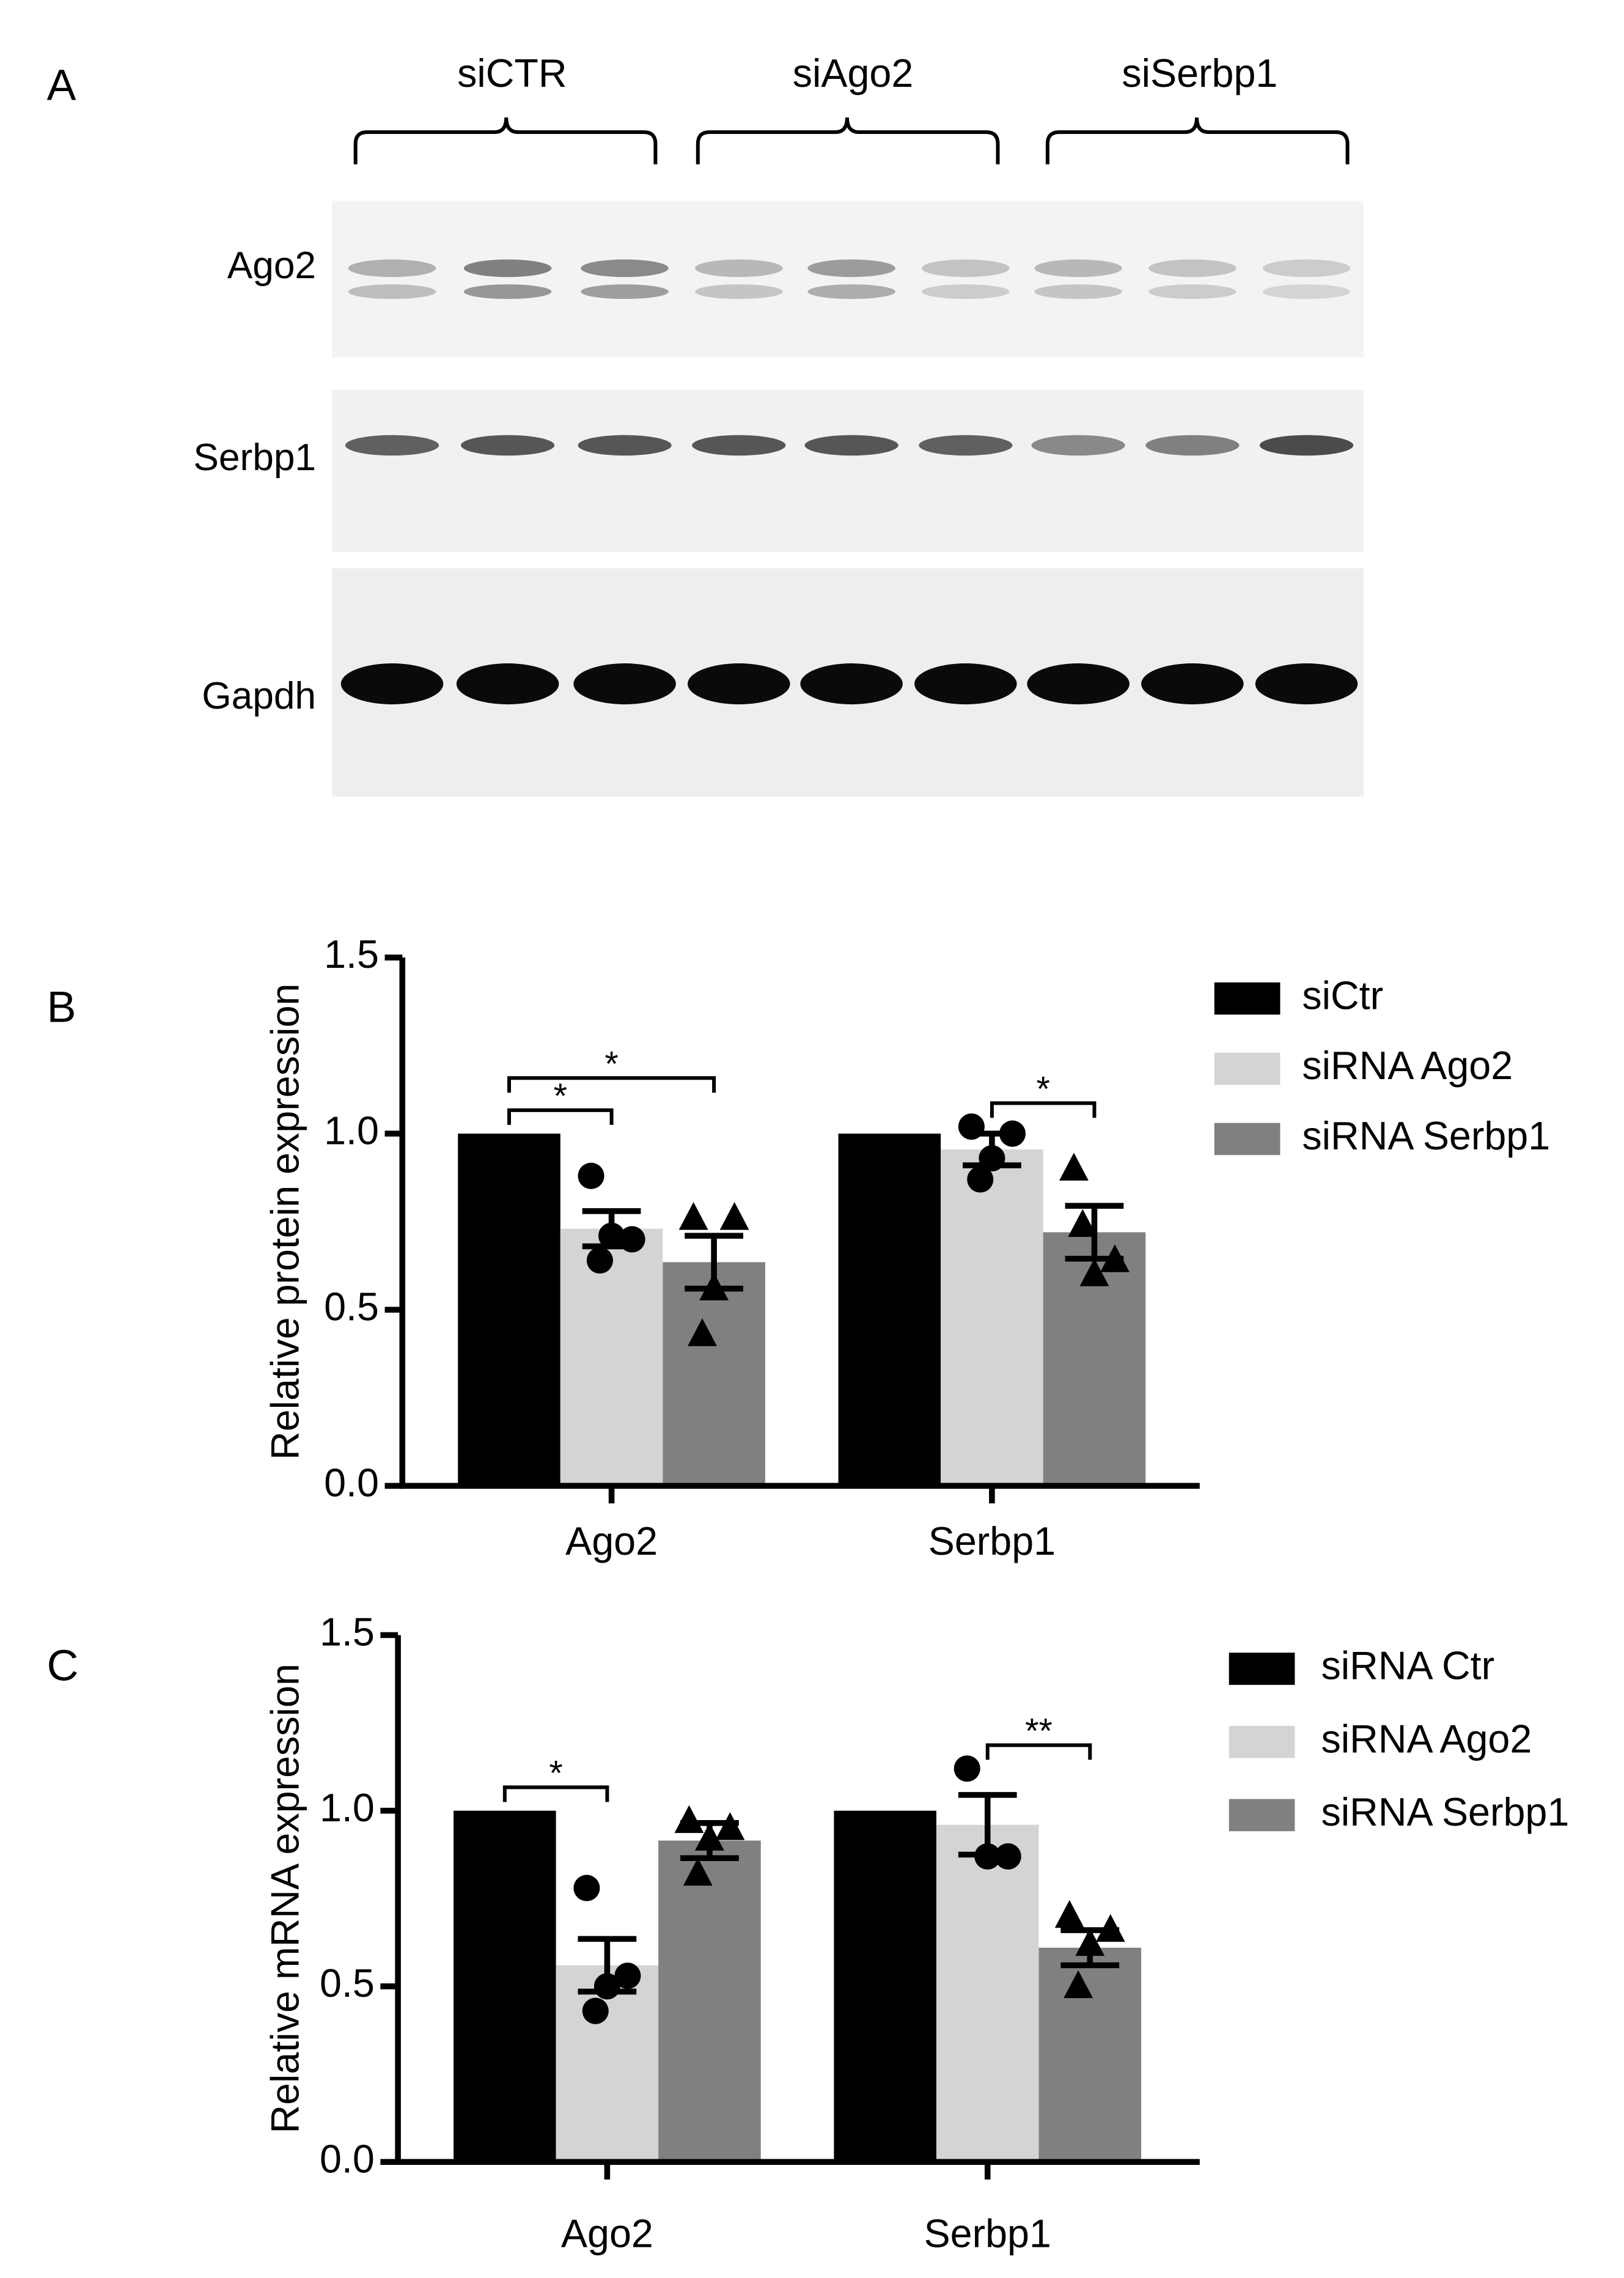  What do you see at coordinates (61, 85) in the screenshot?
I see `panel-label: A` at bounding box center [61, 85].